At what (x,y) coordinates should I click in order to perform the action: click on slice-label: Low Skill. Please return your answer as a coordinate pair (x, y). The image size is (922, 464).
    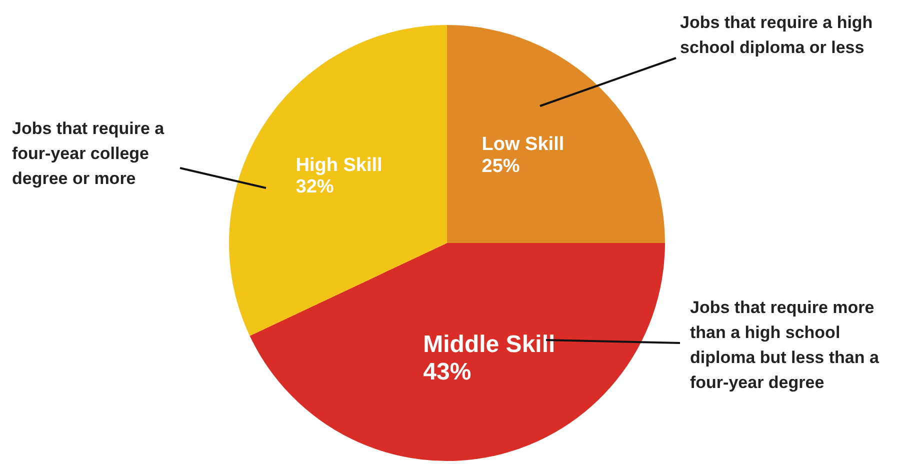
    Looking at the image, I should click on (523, 145).